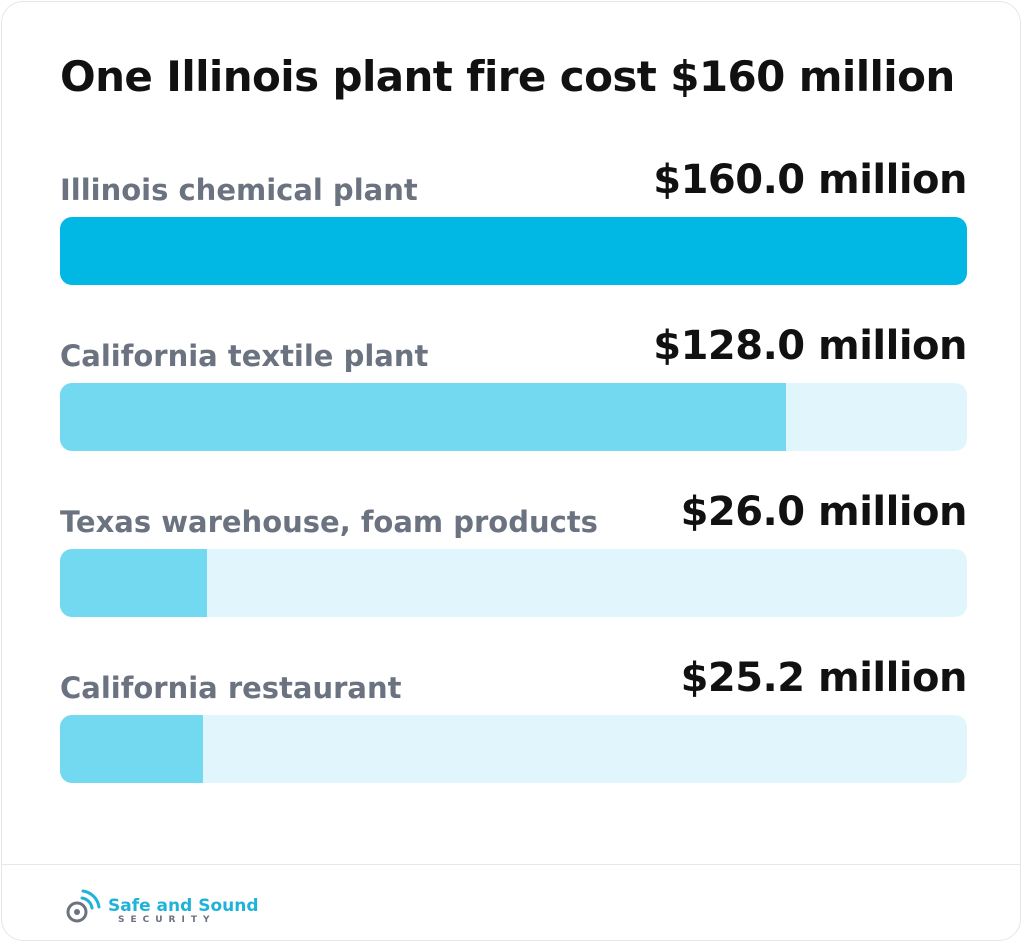  What do you see at coordinates (511, 864) in the screenshot?
I see `footer-divider` at bounding box center [511, 864].